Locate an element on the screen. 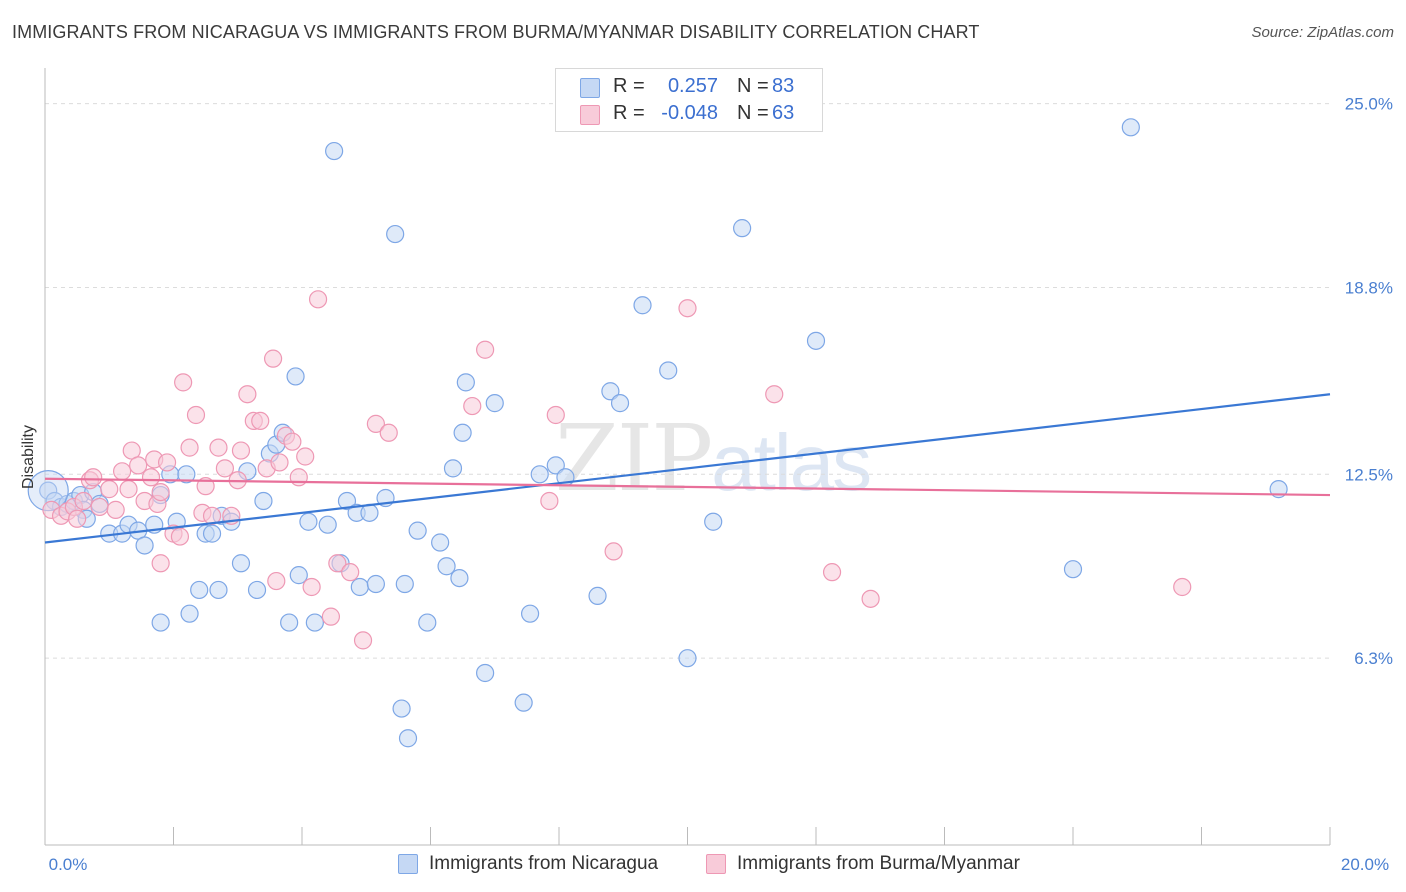  y-tick-label: 12.5% is located at coordinates (1369, 474).